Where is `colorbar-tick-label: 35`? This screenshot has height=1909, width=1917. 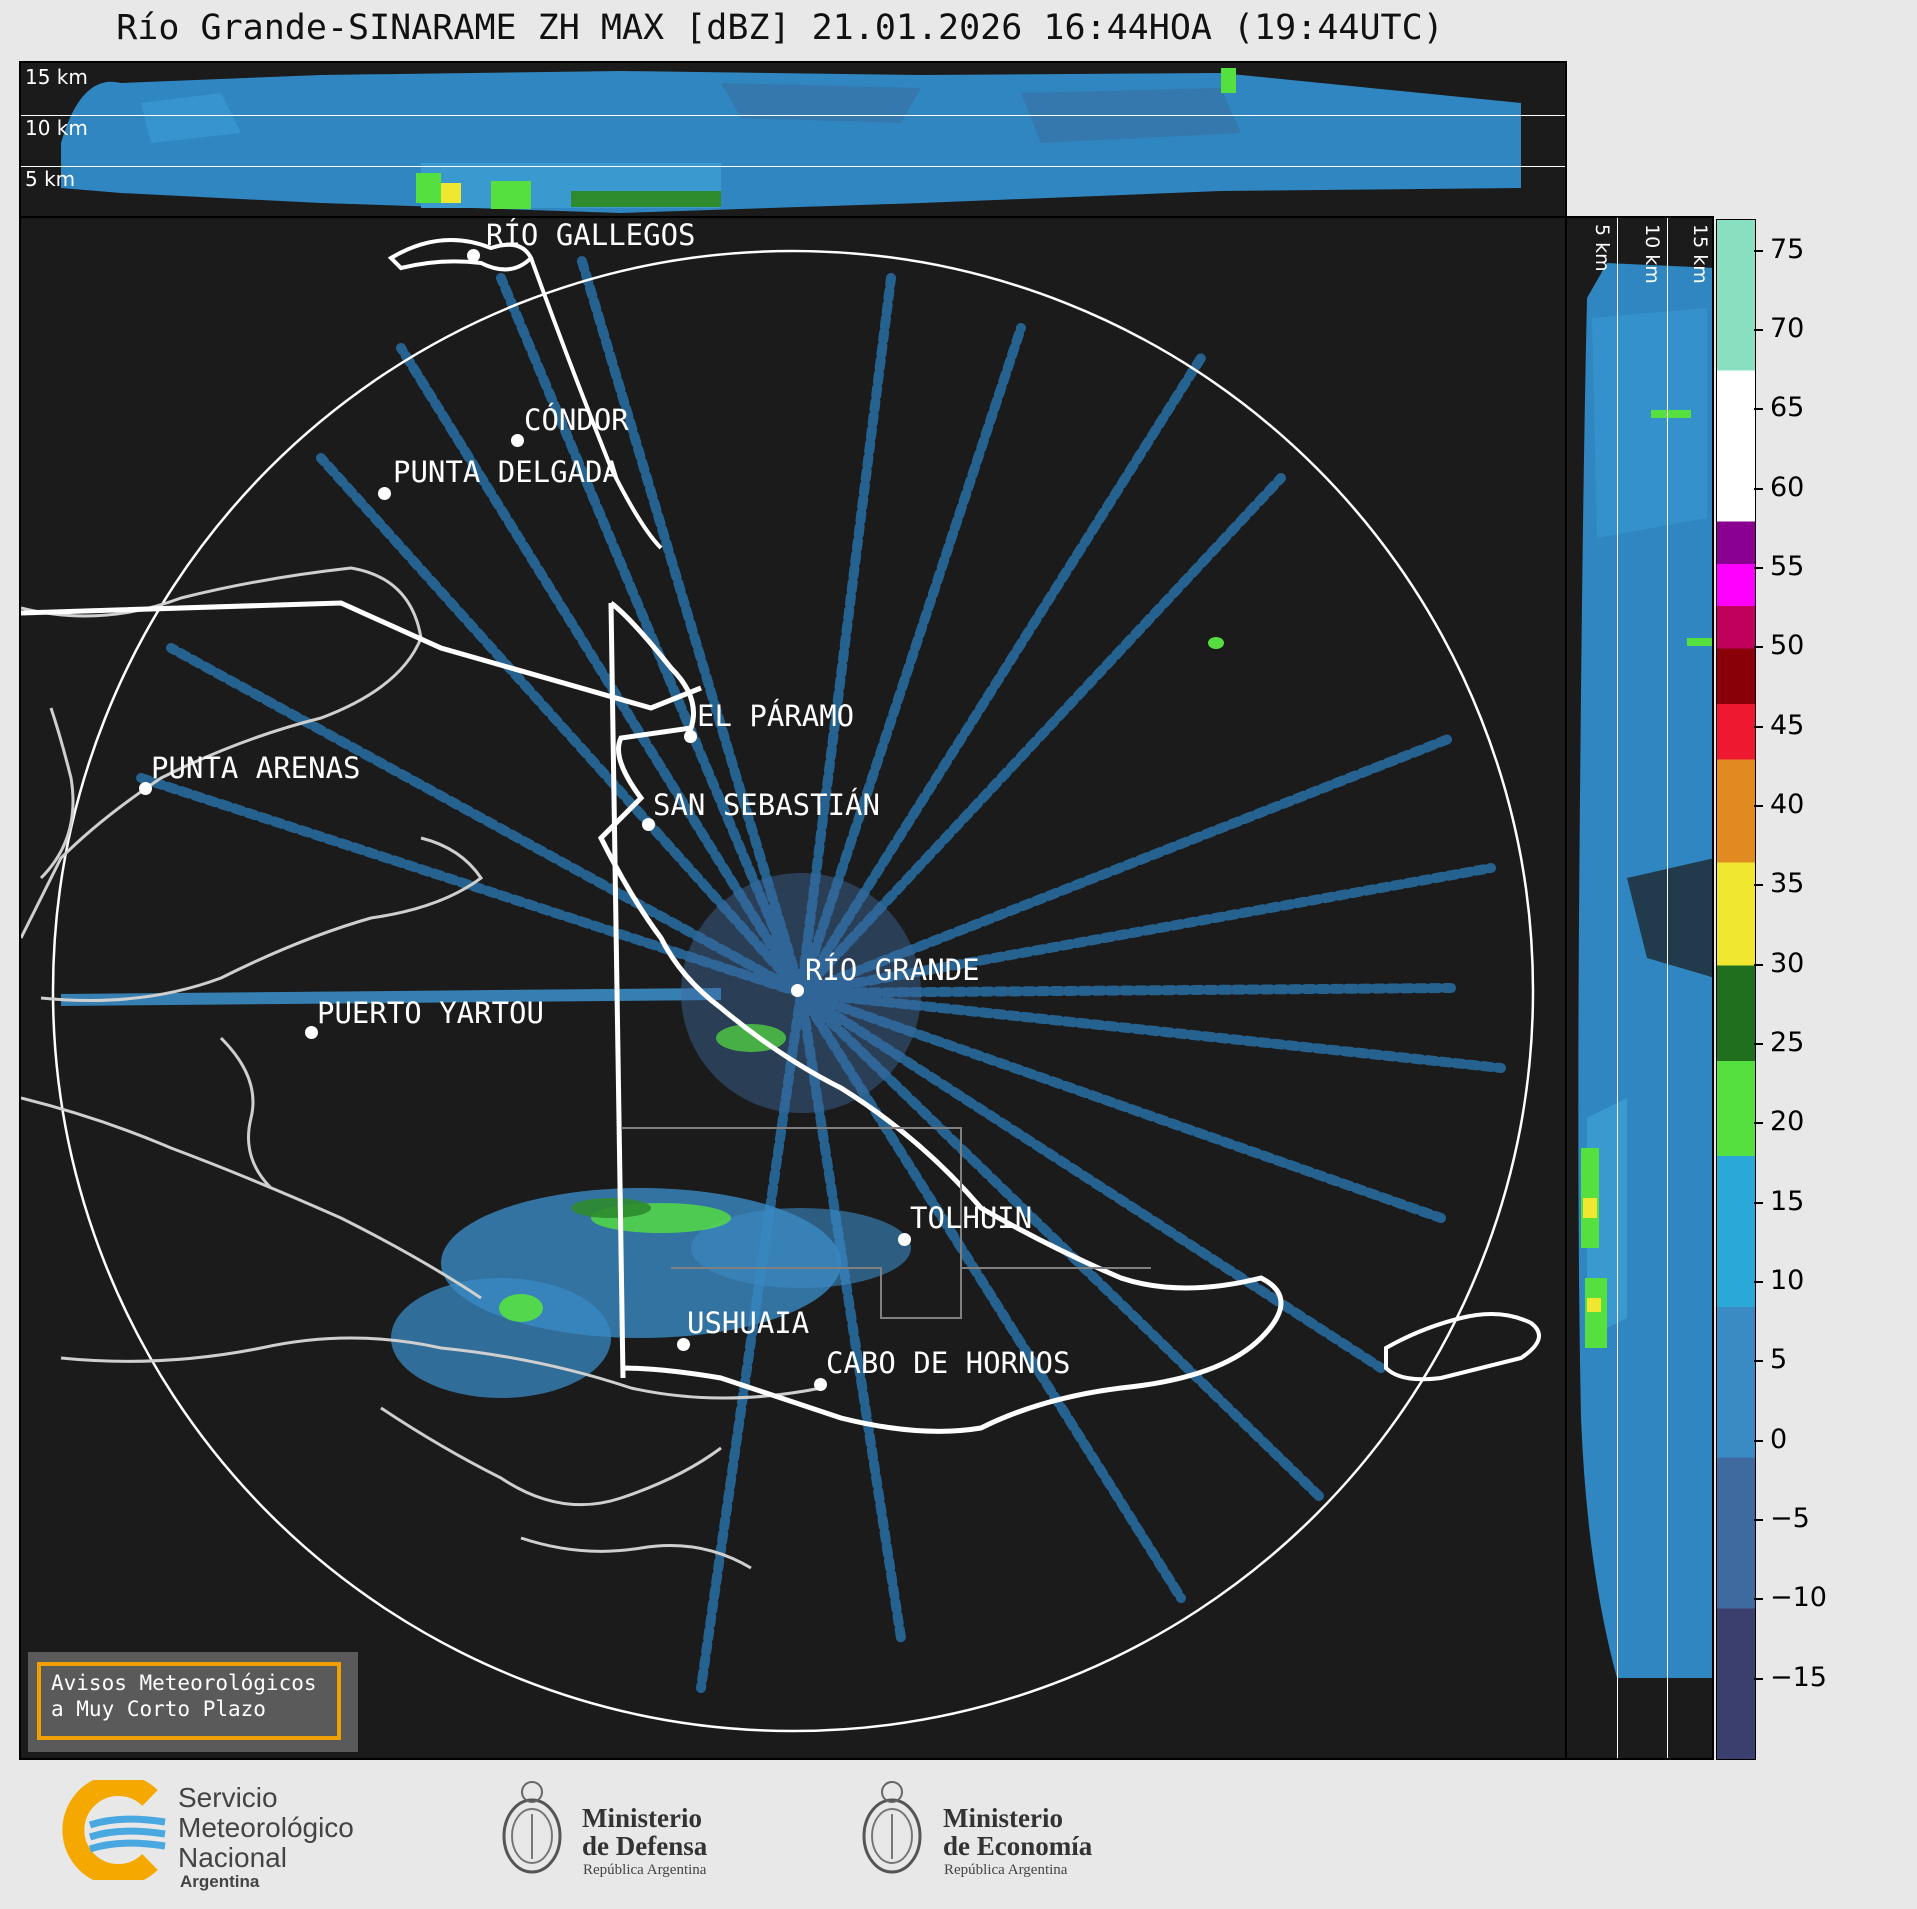 colorbar-tick-label: 35 is located at coordinates (1787, 884).